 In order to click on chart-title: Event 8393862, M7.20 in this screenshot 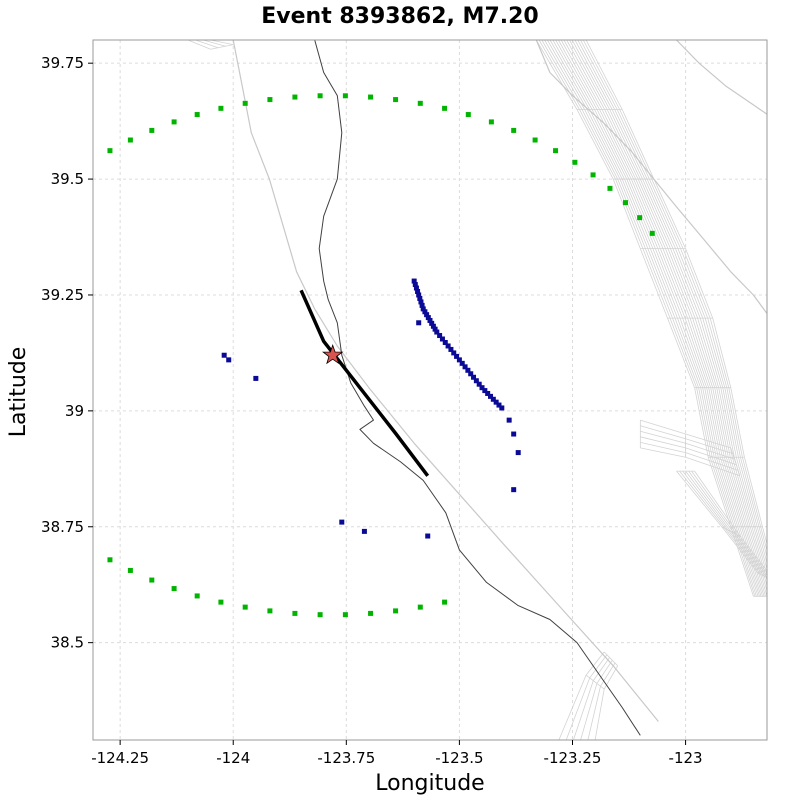, I will do `click(399, 16)`.